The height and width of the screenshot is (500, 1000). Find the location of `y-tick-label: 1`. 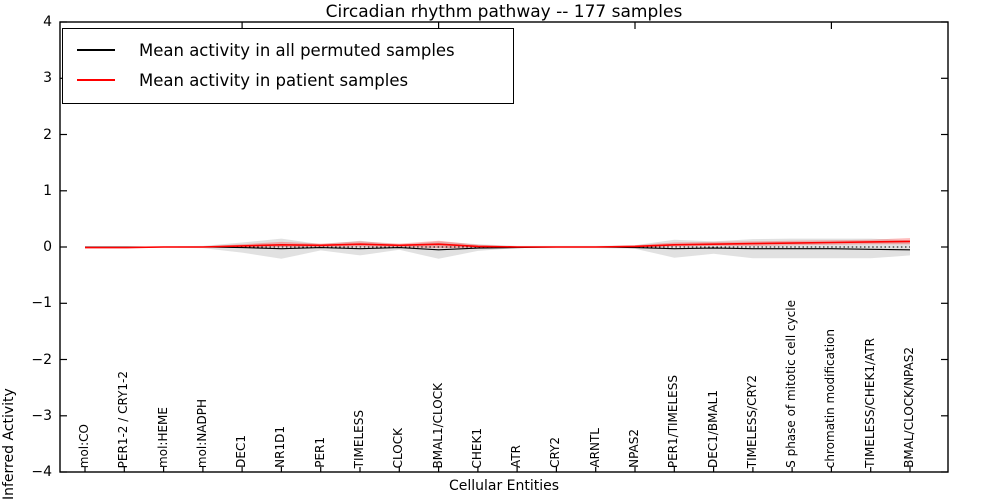

y-tick-label: 1 is located at coordinates (47, 190).